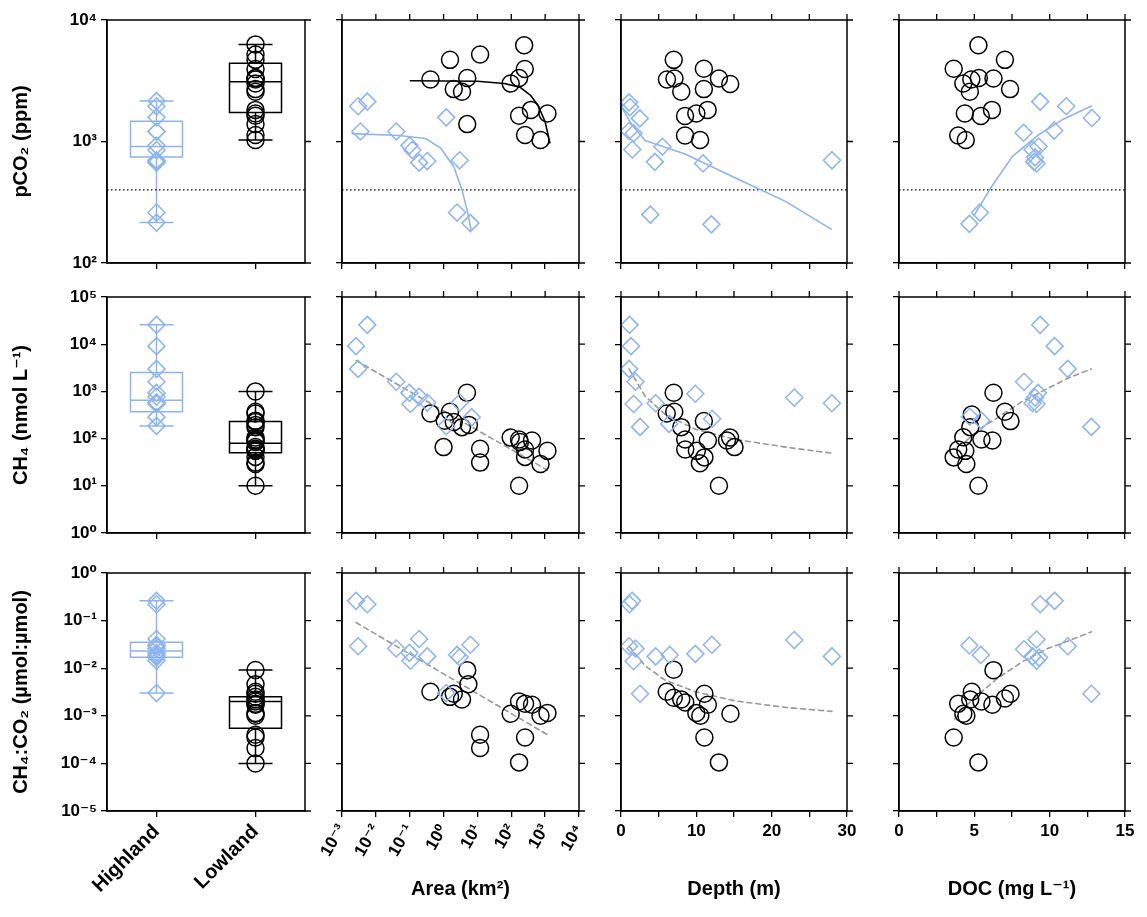 This screenshot has width=1147, height=917. I want to click on x-axis-title: Area (km²), so click(460, 887).